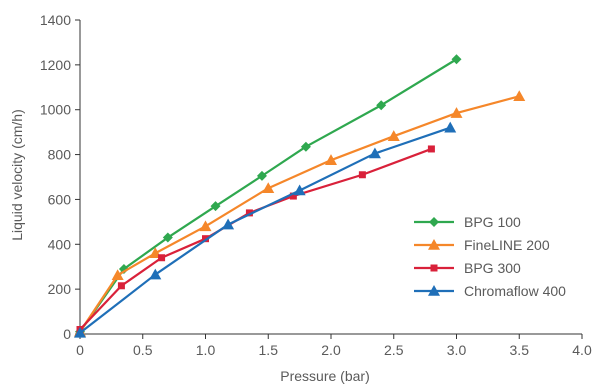 This screenshot has width=598, height=384. Describe the element at coordinates (67, 334) in the screenshot. I see `y-tick-label: 0` at that location.